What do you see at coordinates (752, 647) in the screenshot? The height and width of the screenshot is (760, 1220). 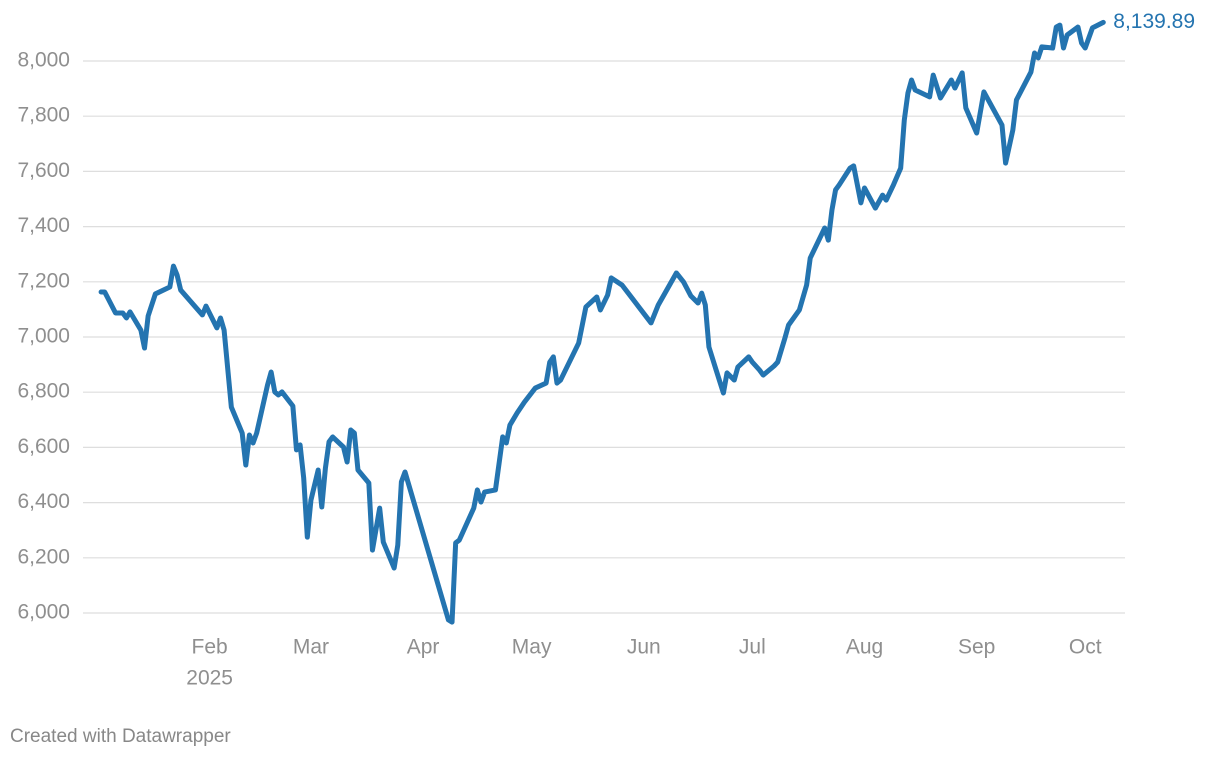 I see `x-tick-label: Jul` at bounding box center [752, 647].